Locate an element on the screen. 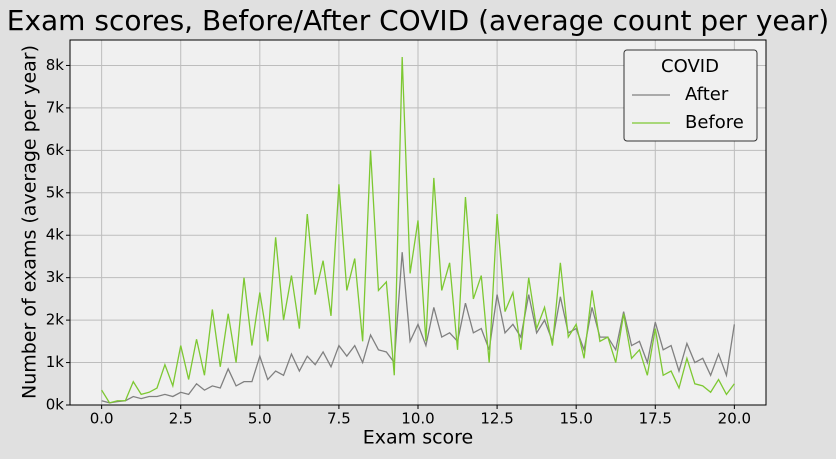  x-tick-label: 17.5 is located at coordinates (655, 419).